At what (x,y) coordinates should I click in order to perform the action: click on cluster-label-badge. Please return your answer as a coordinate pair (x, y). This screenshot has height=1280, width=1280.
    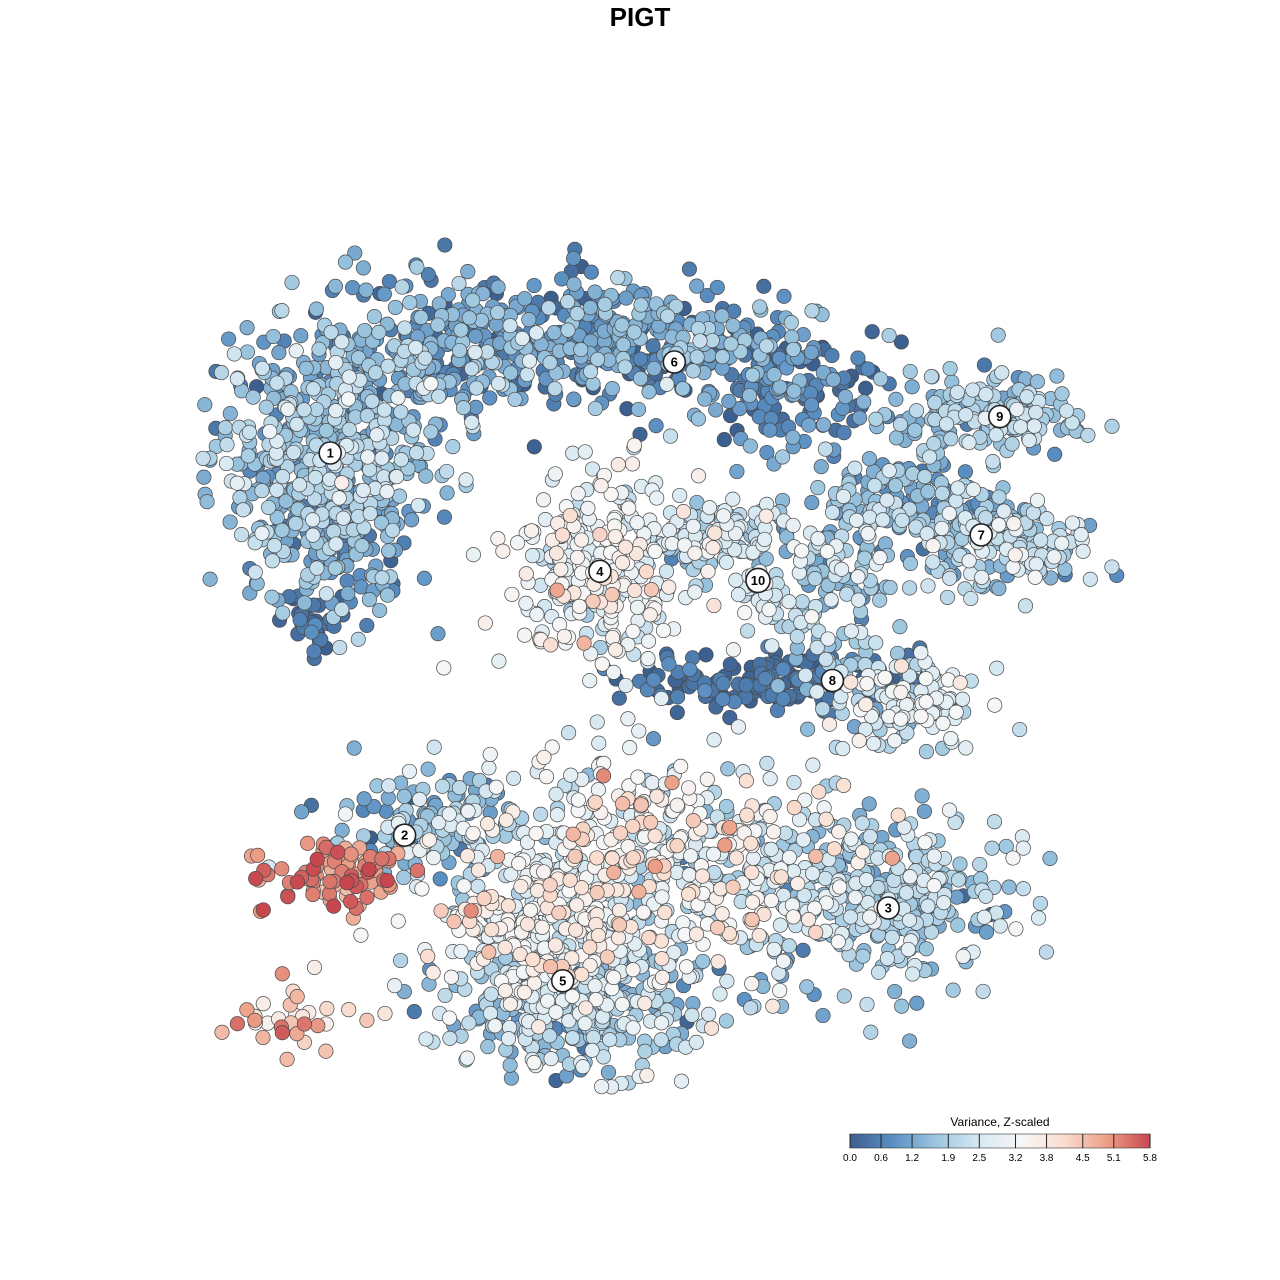
    Looking at the image, I should click on (562, 980).